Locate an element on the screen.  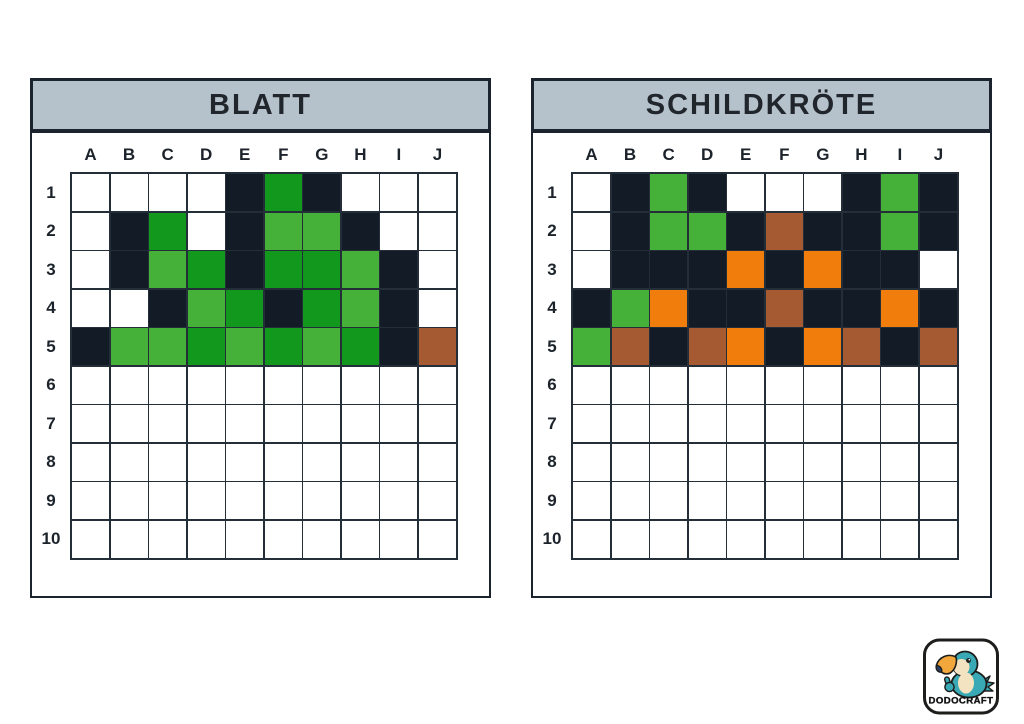
row-label-6: 6 is located at coordinates (51, 385).